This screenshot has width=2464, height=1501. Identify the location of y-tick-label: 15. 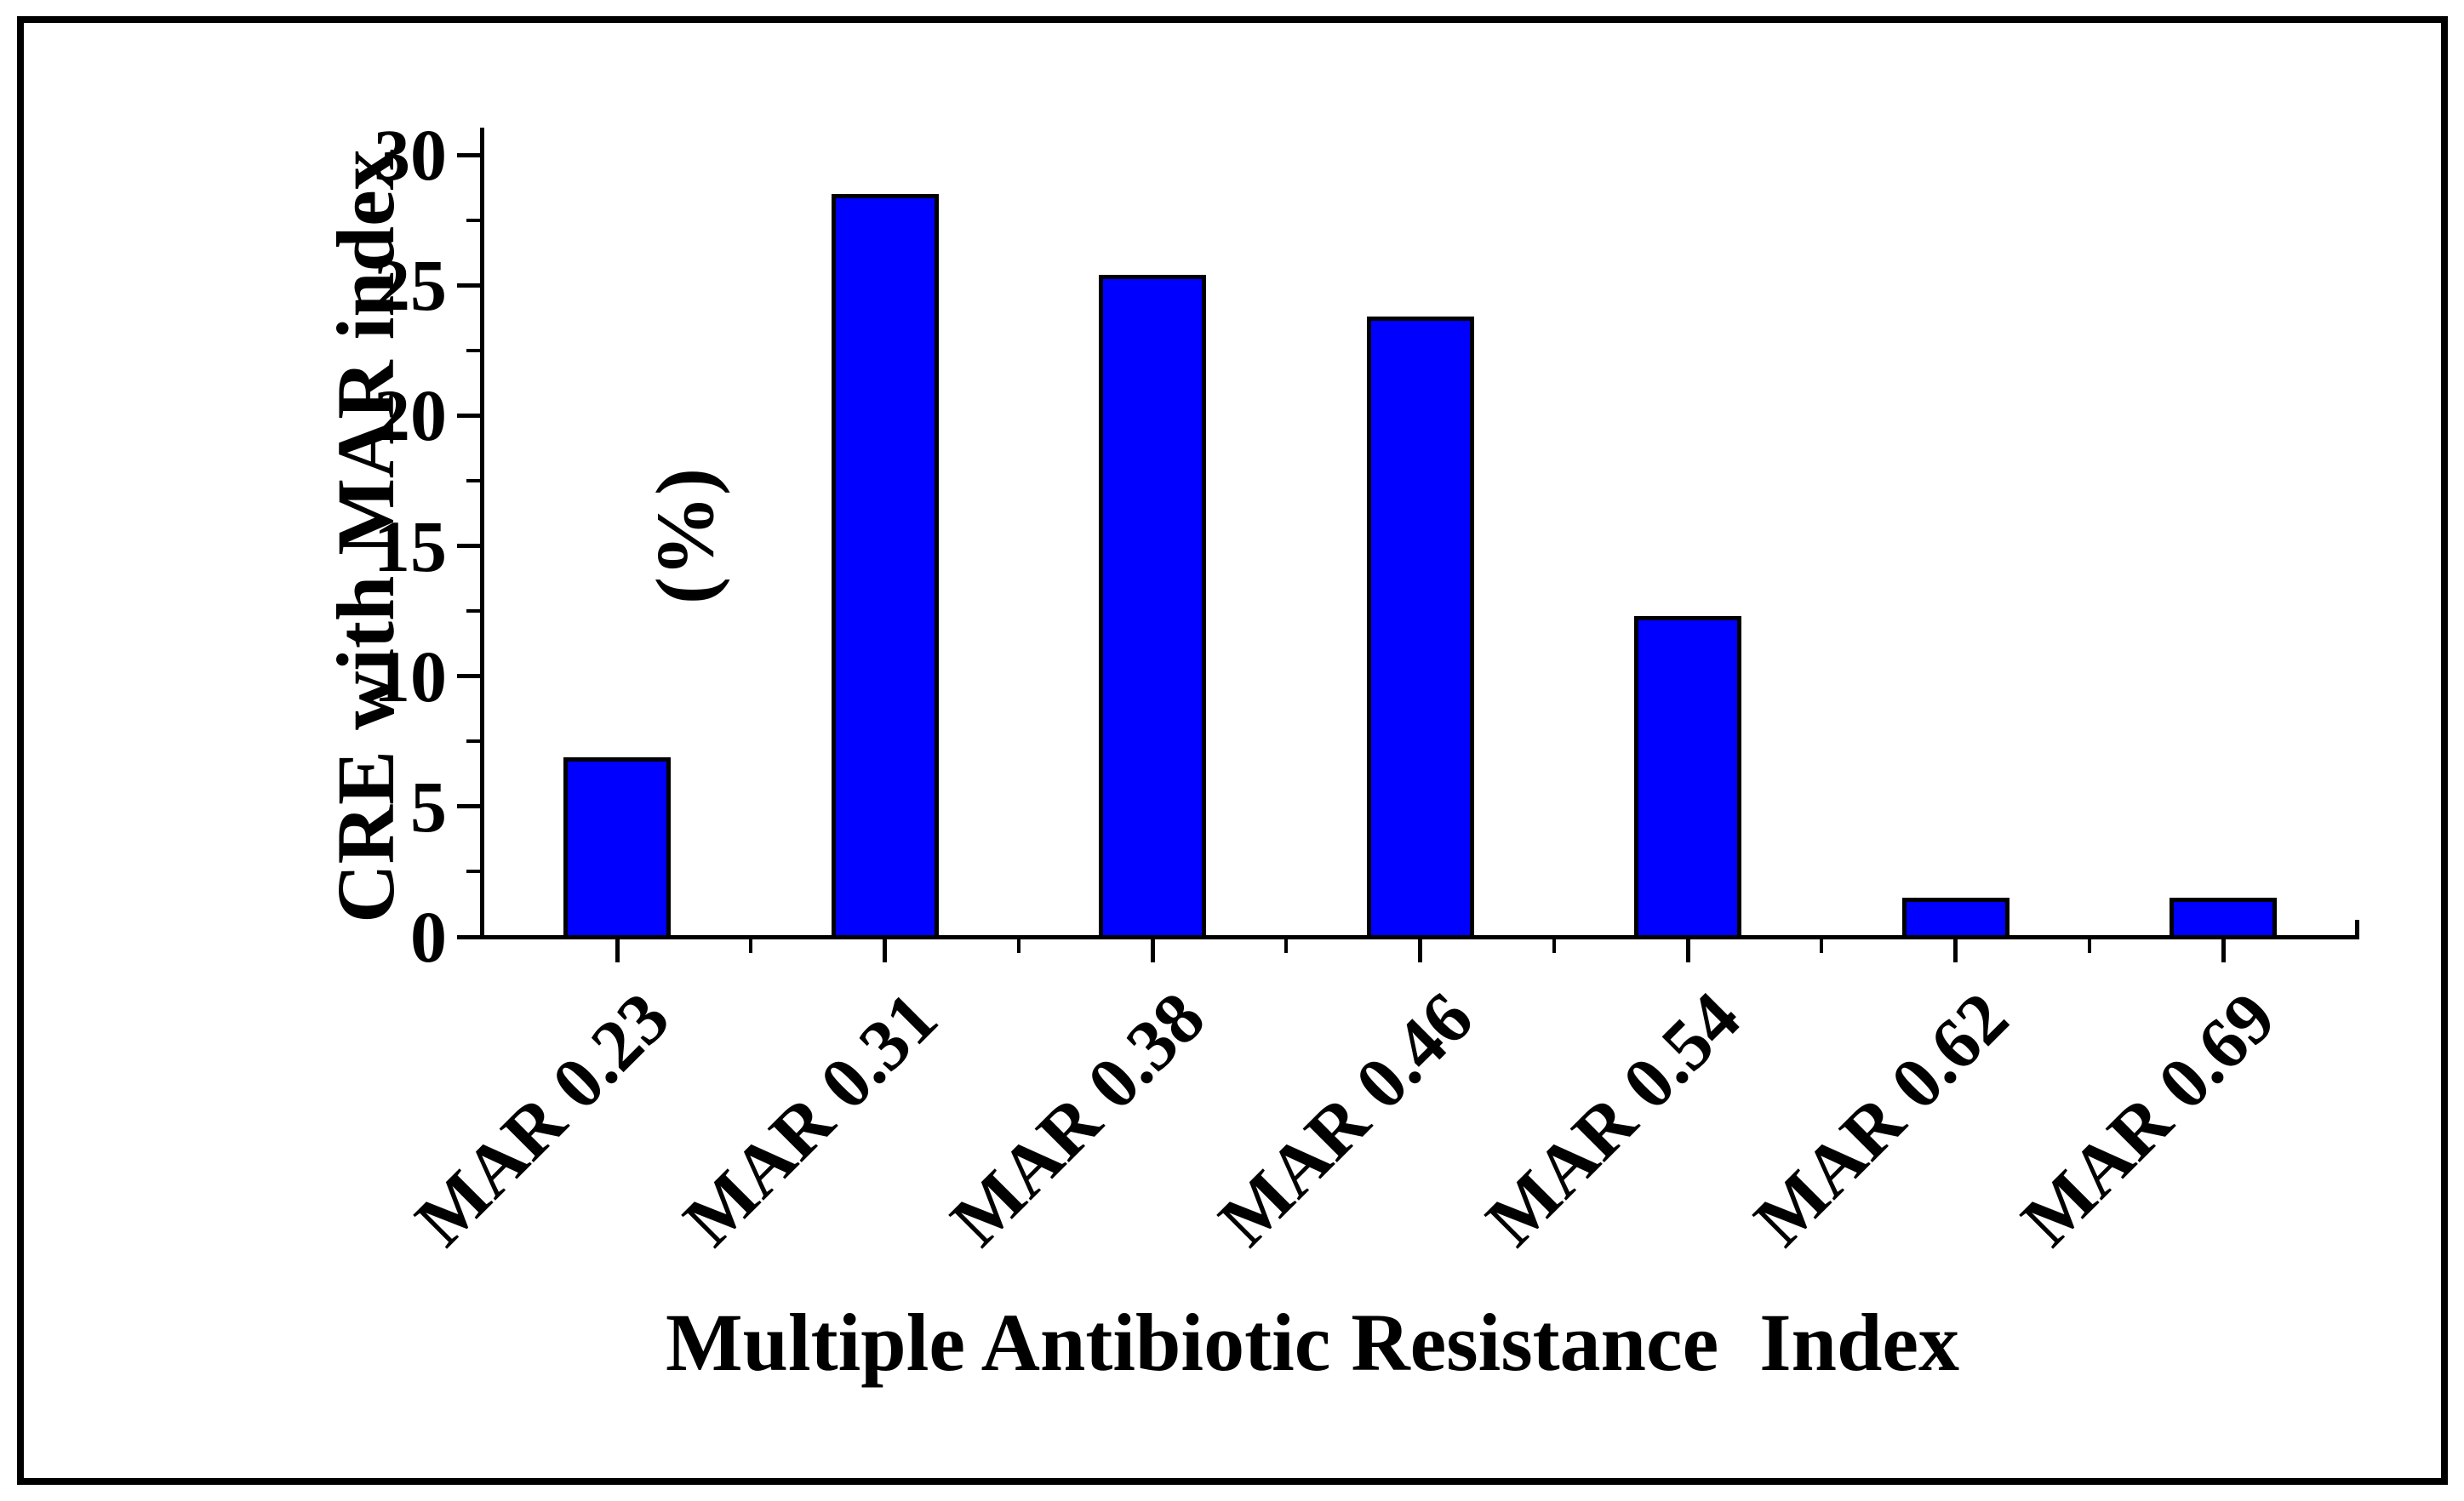
(410, 546).